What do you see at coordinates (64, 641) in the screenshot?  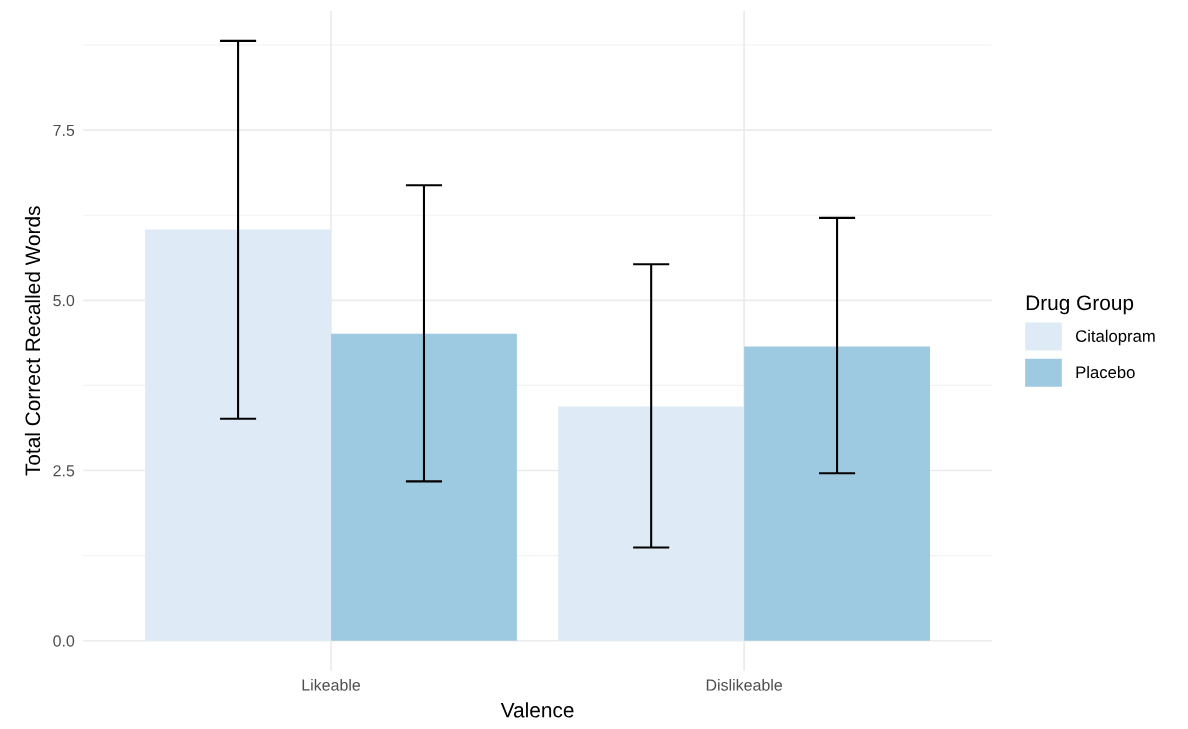 I see `y-tick-label: 0.0` at bounding box center [64, 641].